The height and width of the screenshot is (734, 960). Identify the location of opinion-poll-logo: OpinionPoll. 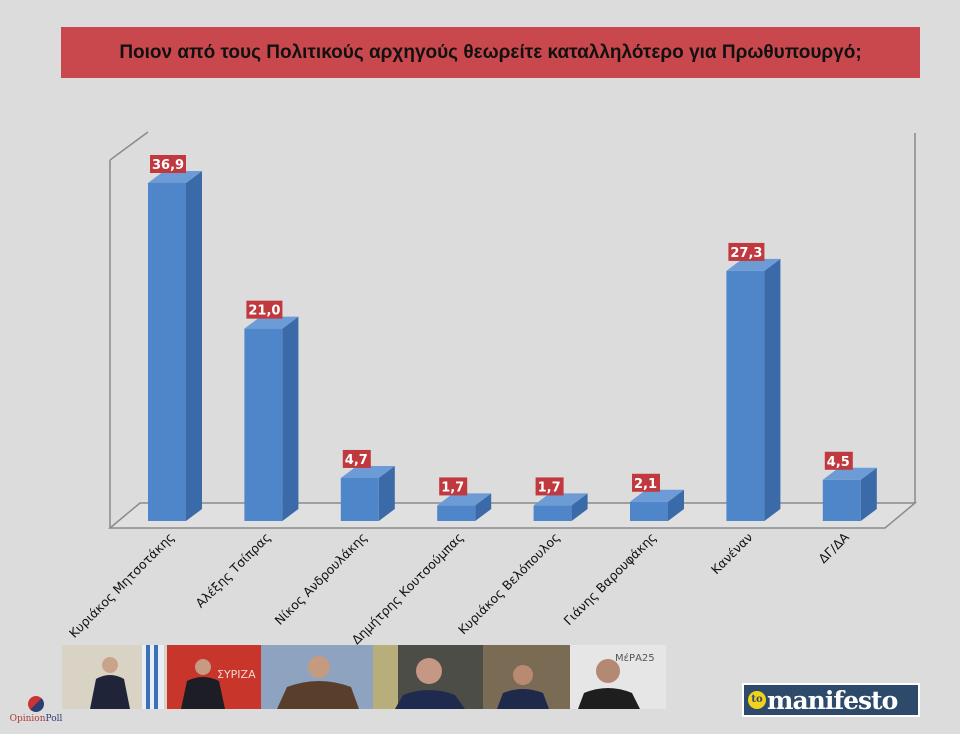
(36, 710).